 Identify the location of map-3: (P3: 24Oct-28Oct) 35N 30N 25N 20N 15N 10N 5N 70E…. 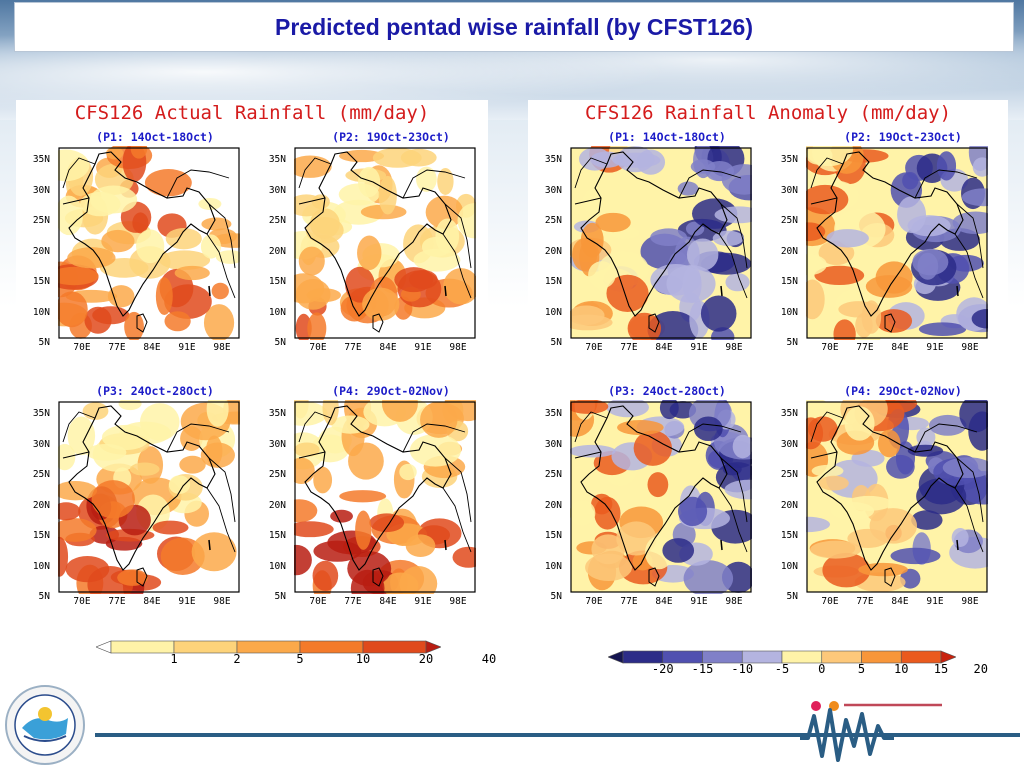
(653, 504).